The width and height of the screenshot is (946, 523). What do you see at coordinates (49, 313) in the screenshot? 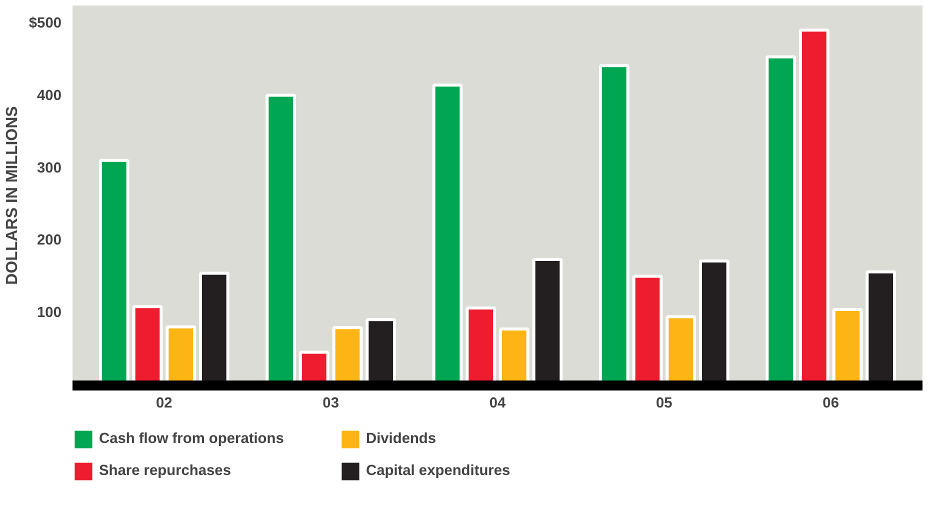
I see `y-tick-label: 100` at bounding box center [49, 313].